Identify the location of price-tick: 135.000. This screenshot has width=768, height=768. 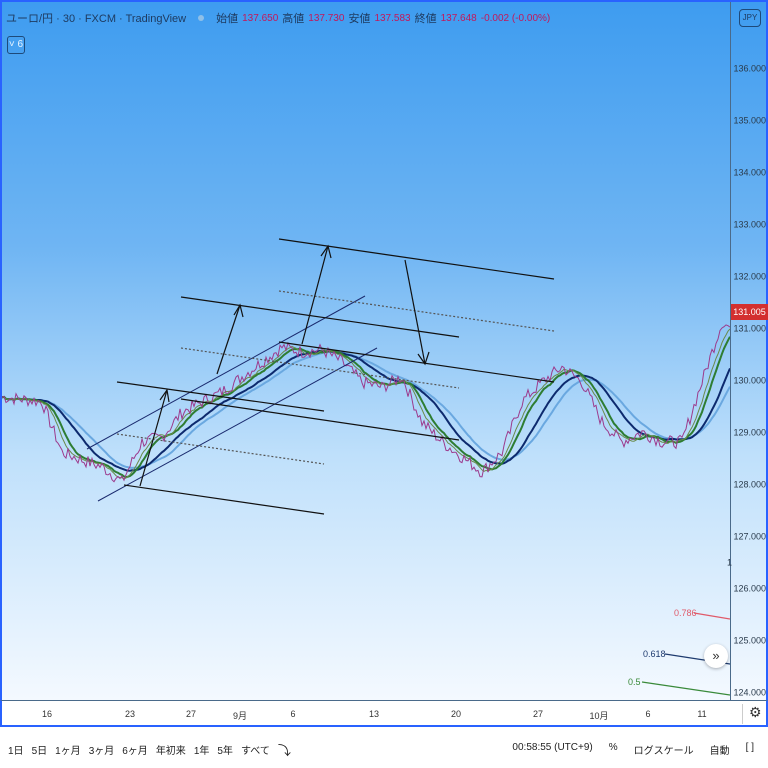
(749, 120).